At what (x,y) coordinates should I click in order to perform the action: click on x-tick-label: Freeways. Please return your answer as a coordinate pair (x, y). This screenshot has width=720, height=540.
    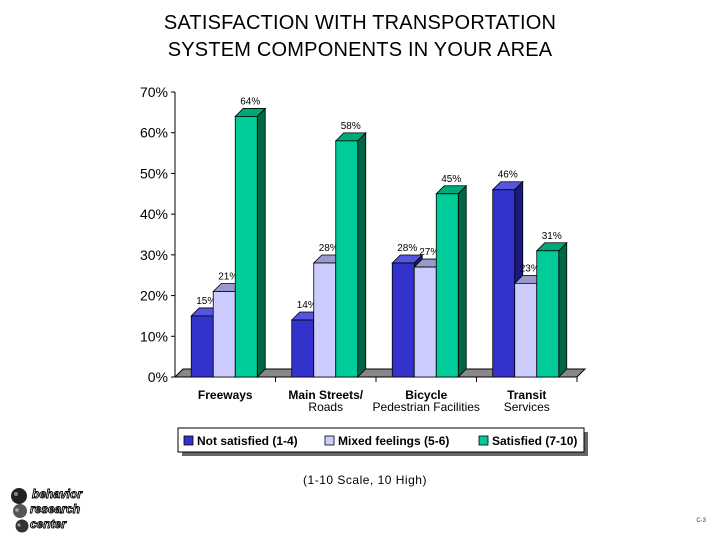
    Looking at the image, I should click on (225, 395).